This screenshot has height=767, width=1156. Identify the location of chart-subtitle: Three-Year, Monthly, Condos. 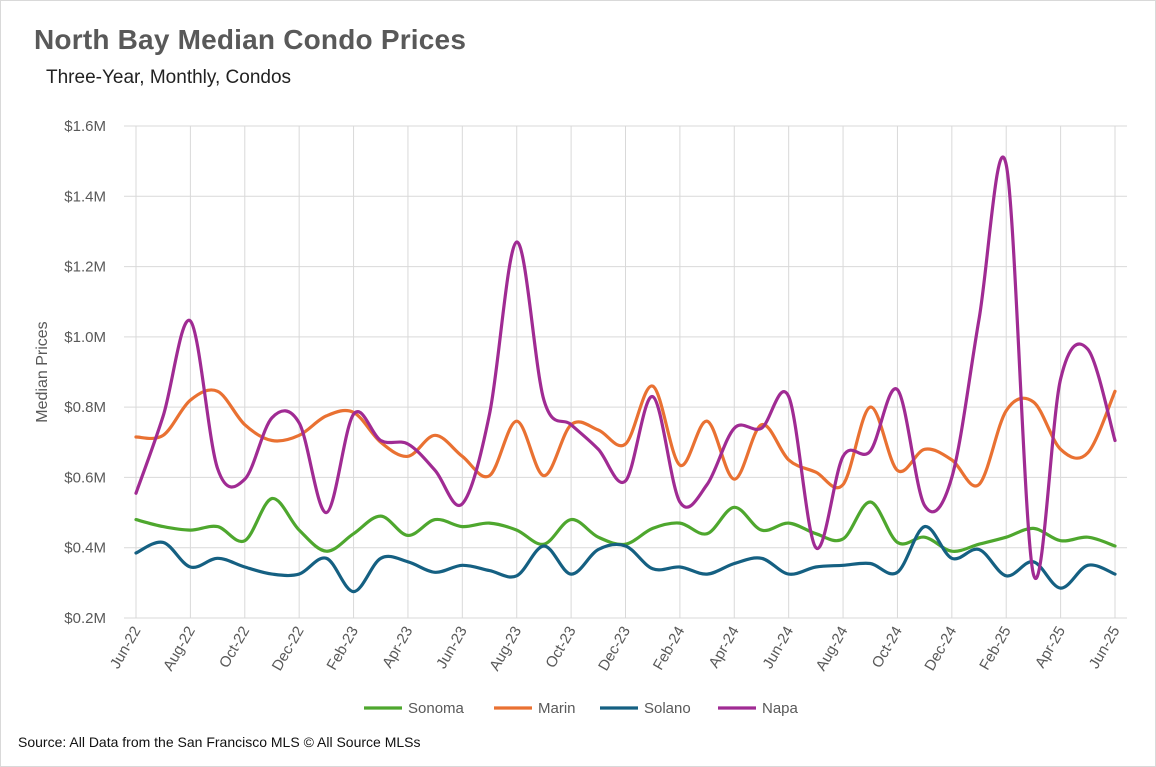
(169, 77).